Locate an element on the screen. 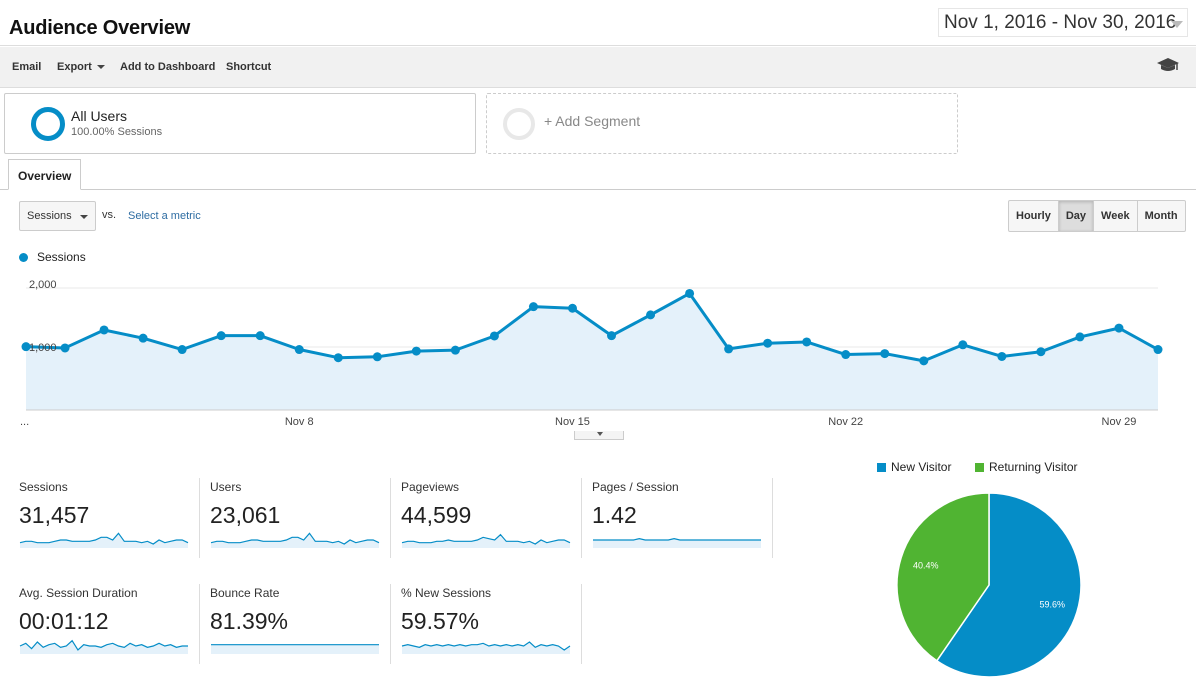 The width and height of the screenshot is (1196, 681). scorecard-pageviews: Pageviews 44,599 is located at coordinates (491, 520).